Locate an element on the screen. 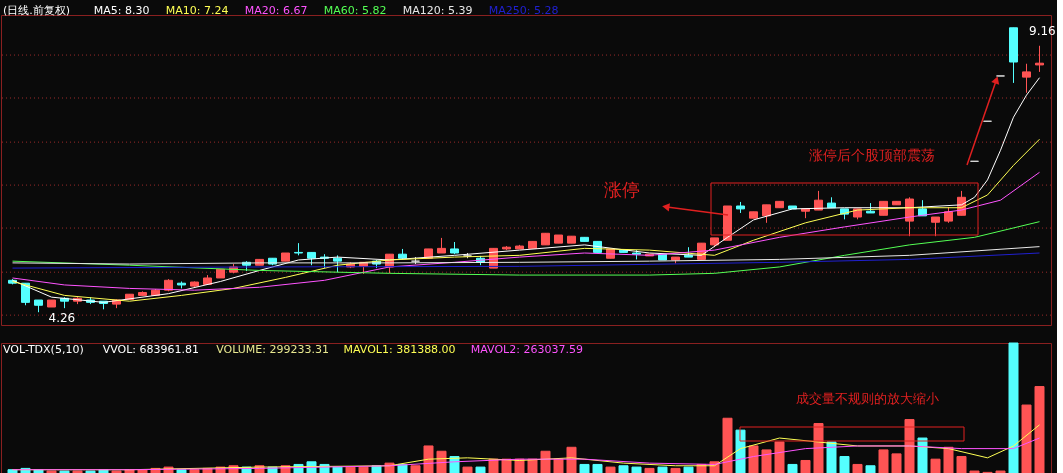 This screenshot has width=1063, height=473. text: MA120: 5.39 is located at coordinates (437, 10).